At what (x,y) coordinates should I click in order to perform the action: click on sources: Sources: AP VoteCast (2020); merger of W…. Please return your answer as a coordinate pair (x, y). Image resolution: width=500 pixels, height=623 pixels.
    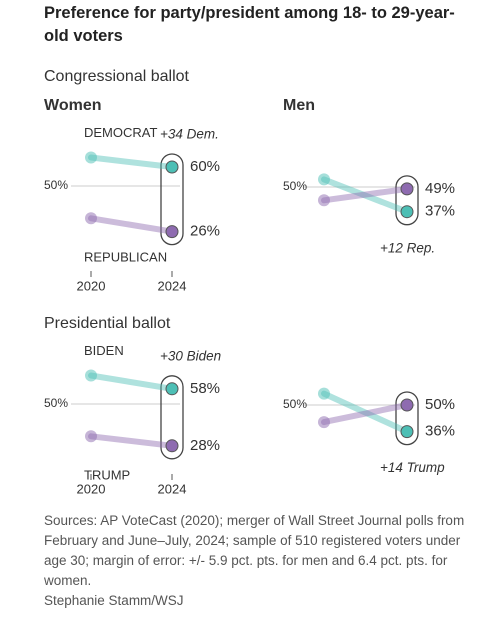
    Looking at the image, I should click on (259, 561).